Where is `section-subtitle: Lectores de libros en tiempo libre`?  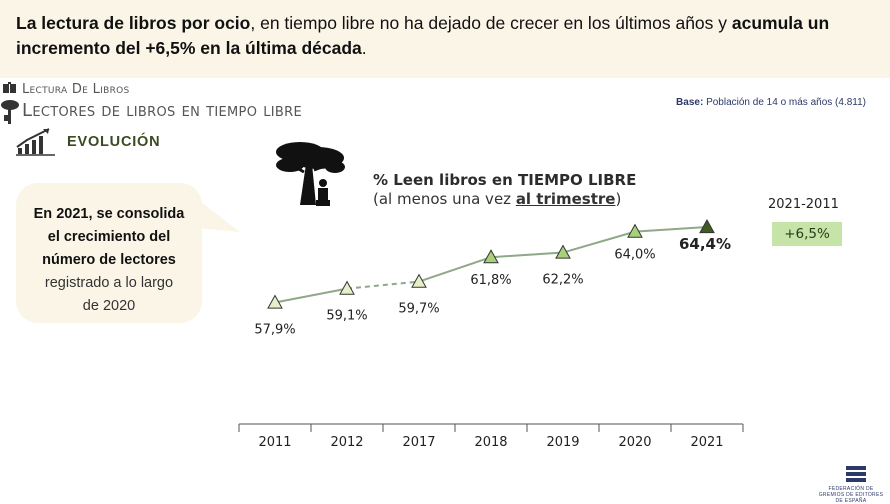
section-subtitle: Lectores de libros en tiempo libre is located at coordinates (162, 110).